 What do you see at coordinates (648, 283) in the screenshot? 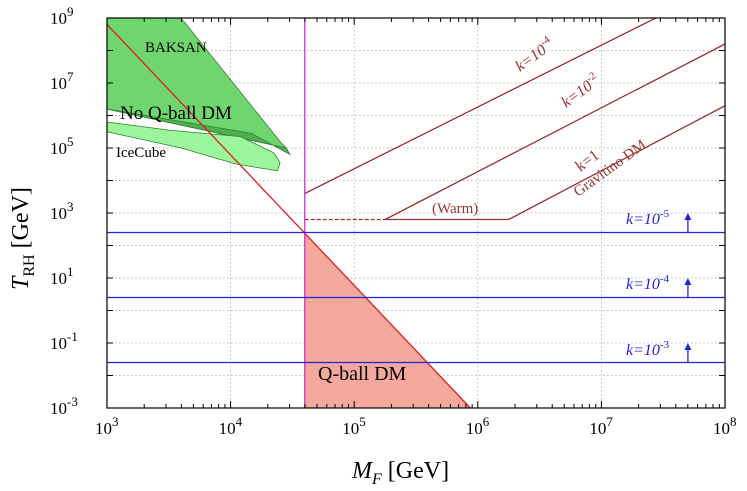
I see `k-m4-blue-label: k=10-4` at bounding box center [648, 283].